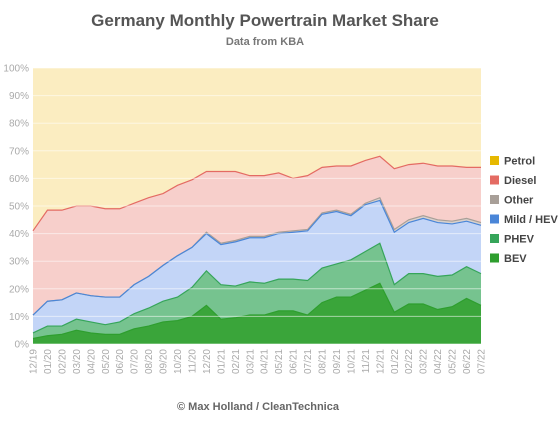  What do you see at coordinates (250, 361) in the screenshot?
I see `x-tick-label: 03/21` at bounding box center [250, 361].